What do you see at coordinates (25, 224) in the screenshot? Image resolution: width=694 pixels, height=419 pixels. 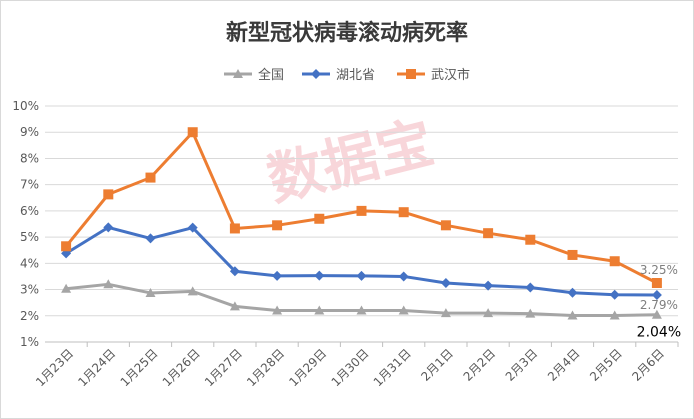 I see `y-axis: 1% 2% 3% 4% 5% 6% 7% 8% 9% 10%` at bounding box center [25, 224].